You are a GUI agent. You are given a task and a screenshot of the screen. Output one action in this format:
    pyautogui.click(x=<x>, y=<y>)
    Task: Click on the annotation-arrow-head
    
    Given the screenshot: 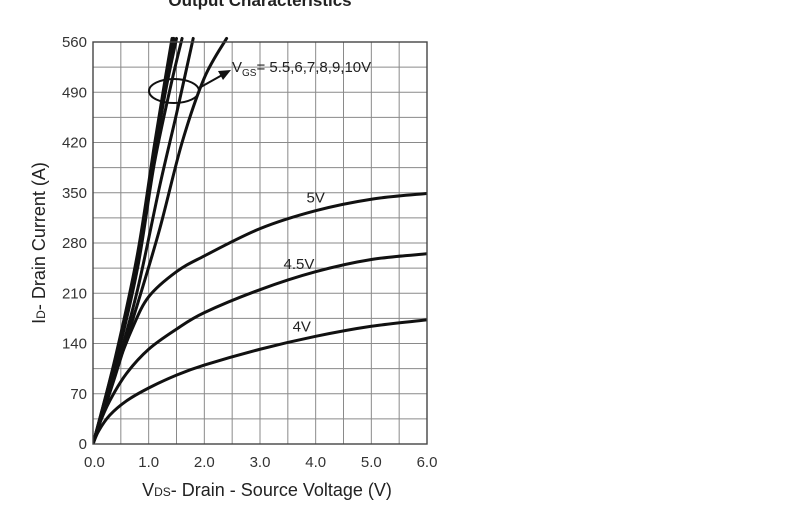 What is the action you would take?
    pyautogui.click(x=224, y=75)
    